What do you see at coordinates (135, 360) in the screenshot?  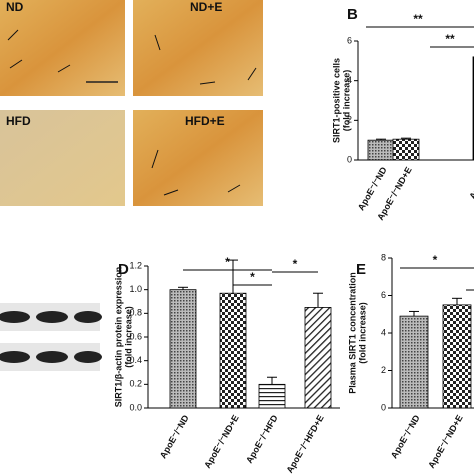 I see `y-tick-label: 0.4` at bounding box center [135, 360].